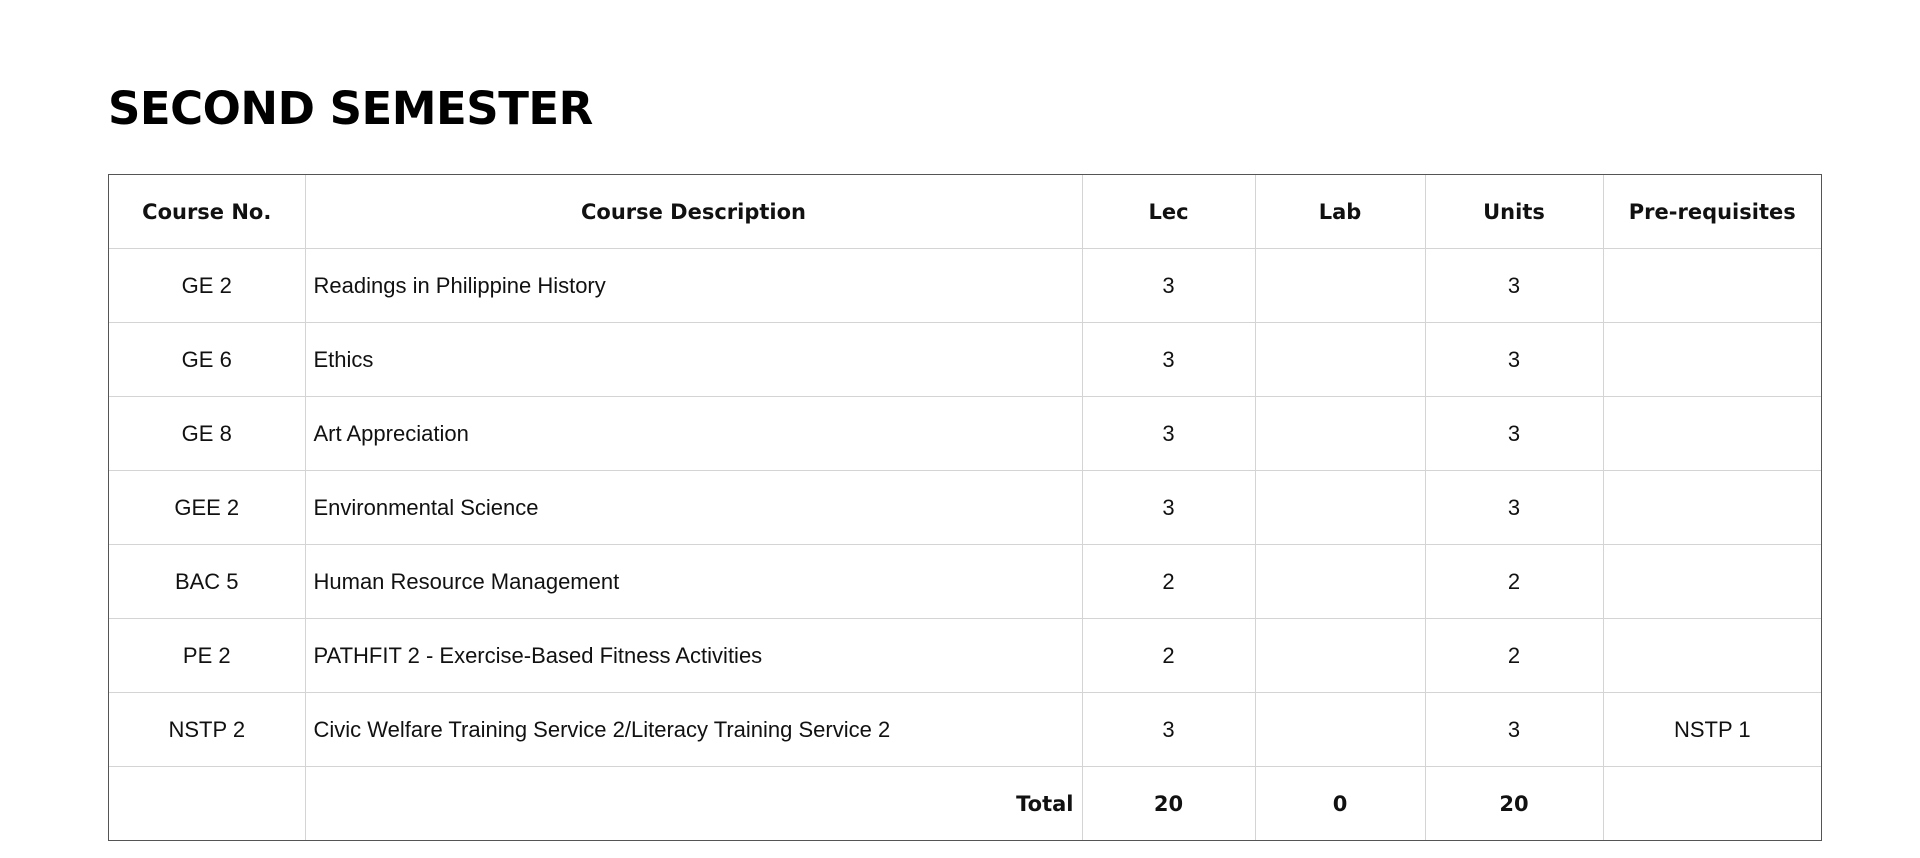 The width and height of the screenshot is (1920, 858). Describe the element at coordinates (207, 433) in the screenshot. I see `course-no-cell: GE 8` at that location.